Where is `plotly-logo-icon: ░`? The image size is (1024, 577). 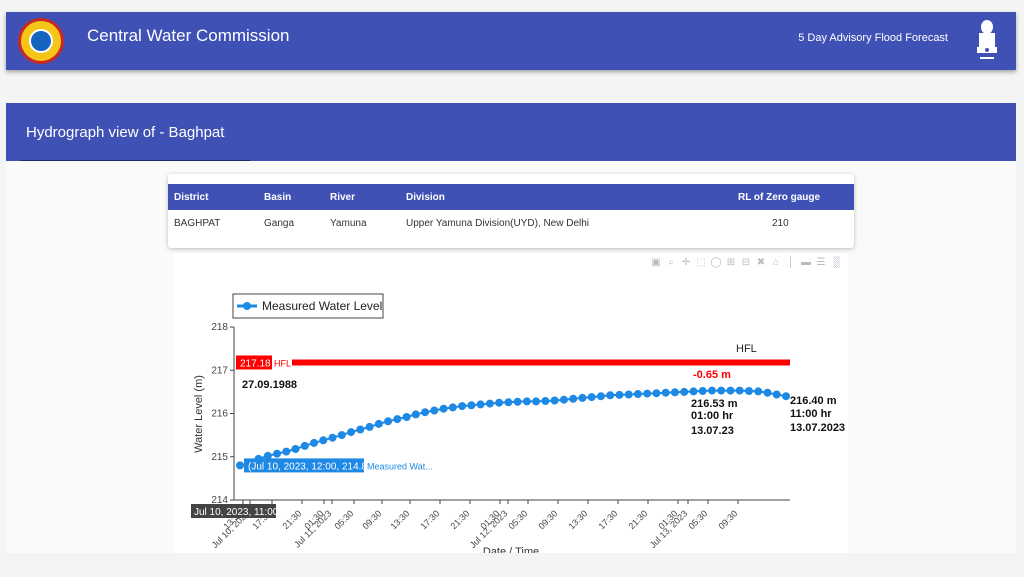 plotly-logo-icon: ░ is located at coordinates (836, 262).